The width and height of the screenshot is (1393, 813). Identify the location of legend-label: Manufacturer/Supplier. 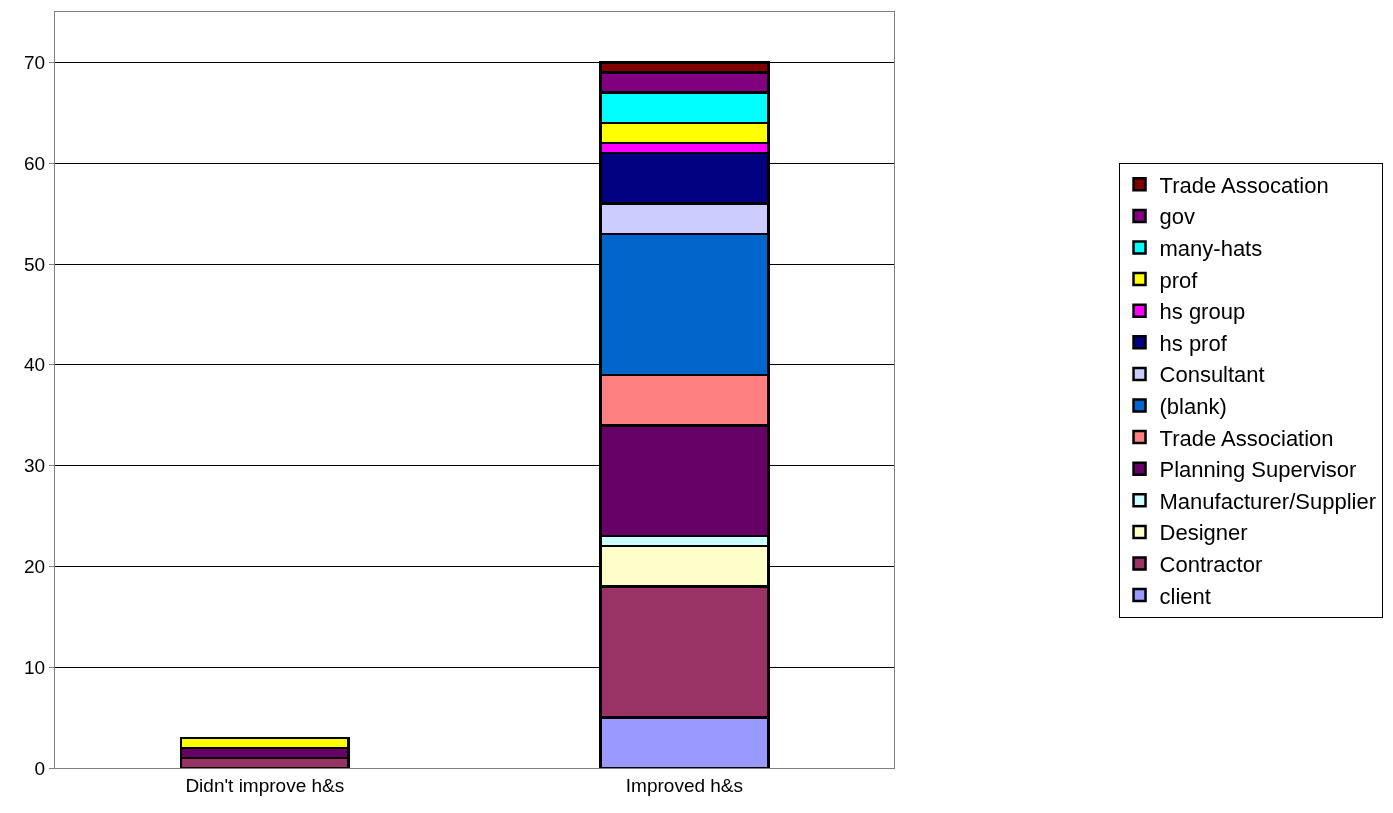
(1267, 501).